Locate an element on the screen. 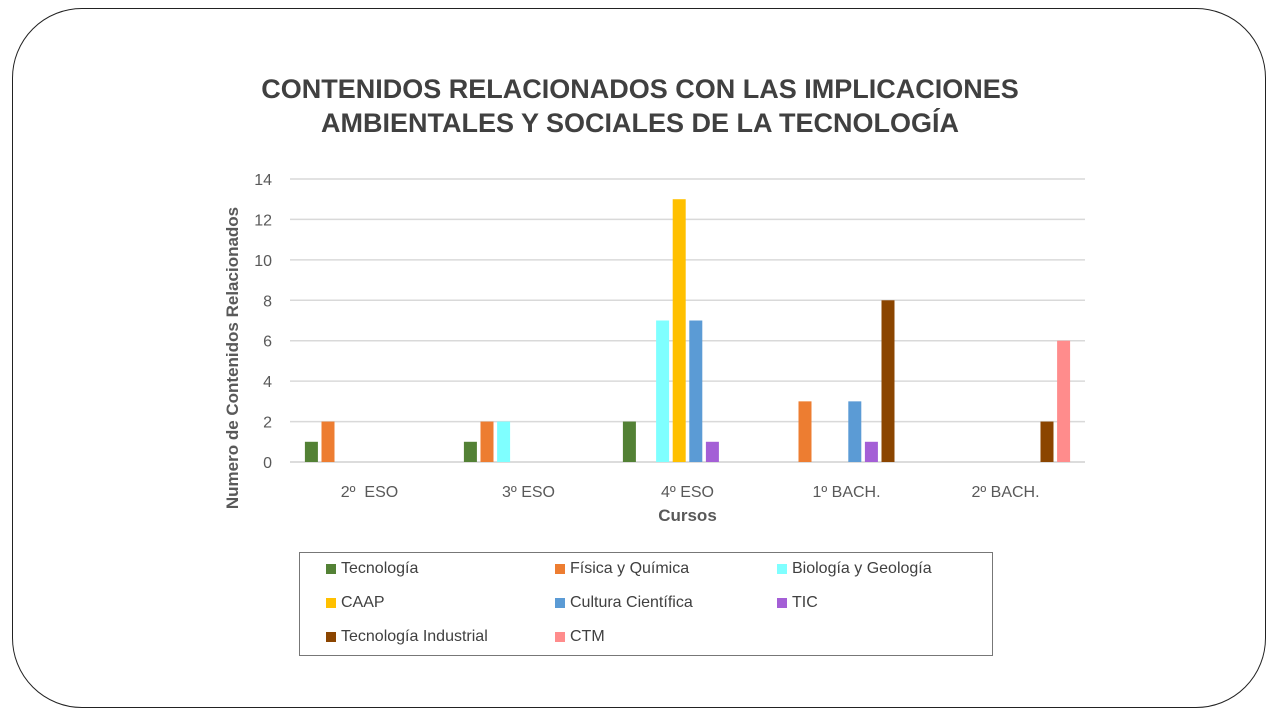 The width and height of the screenshot is (1280, 720). legend-label: Tecnología is located at coordinates (380, 568).